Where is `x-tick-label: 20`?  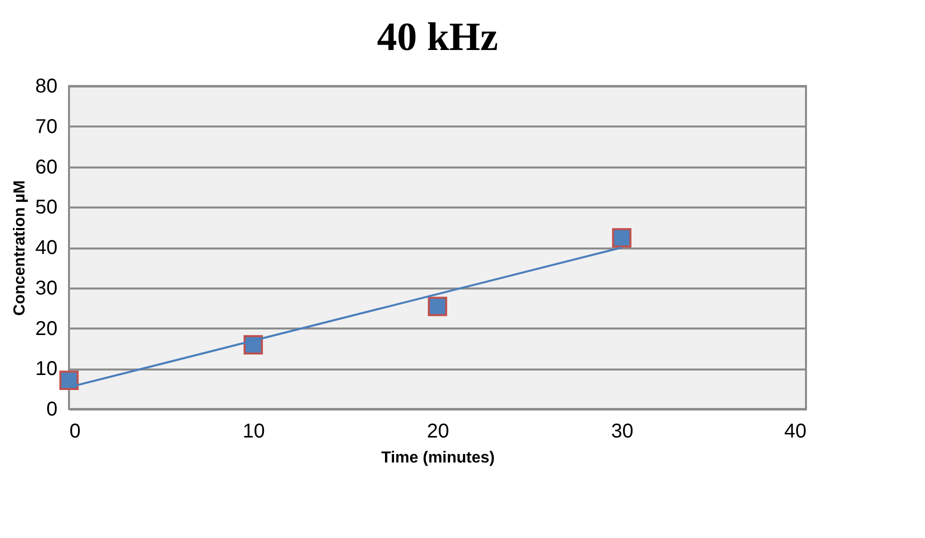
x-tick-label: 20 is located at coordinates (438, 431).